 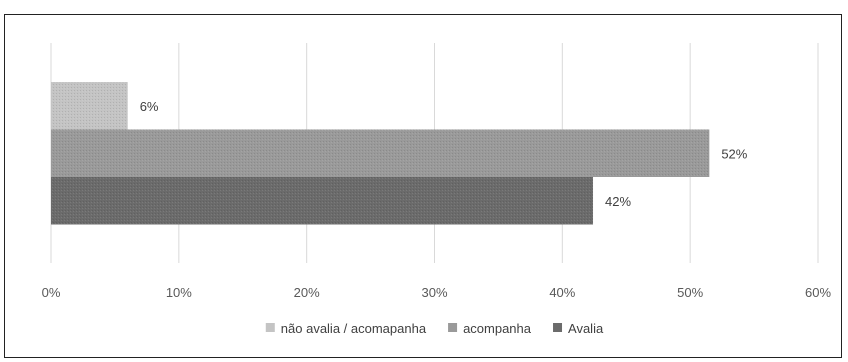 What do you see at coordinates (618, 201) in the screenshot?
I see `data-label: 42%` at bounding box center [618, 201].